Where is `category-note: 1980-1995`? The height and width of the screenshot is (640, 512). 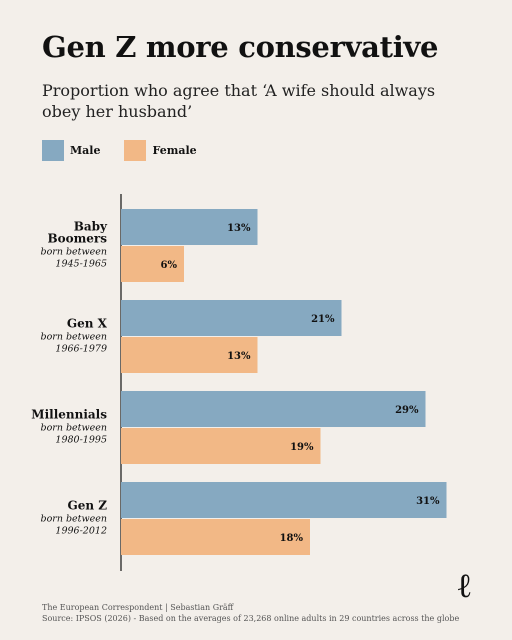 category-note: 1980-1995 is located at coordinates (81, 440).